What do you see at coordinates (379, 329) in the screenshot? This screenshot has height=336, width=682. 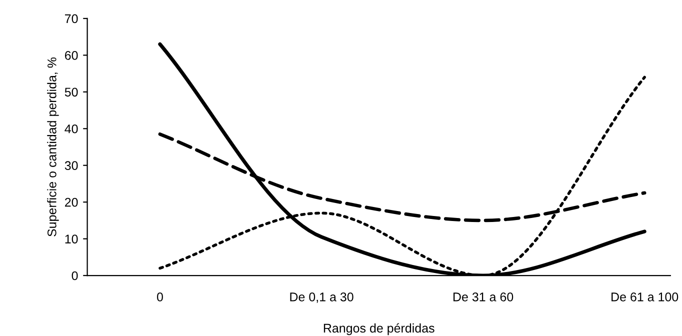 I see `x-axis-title: Rangos de pérdidas` at bounding box center [379, 329].